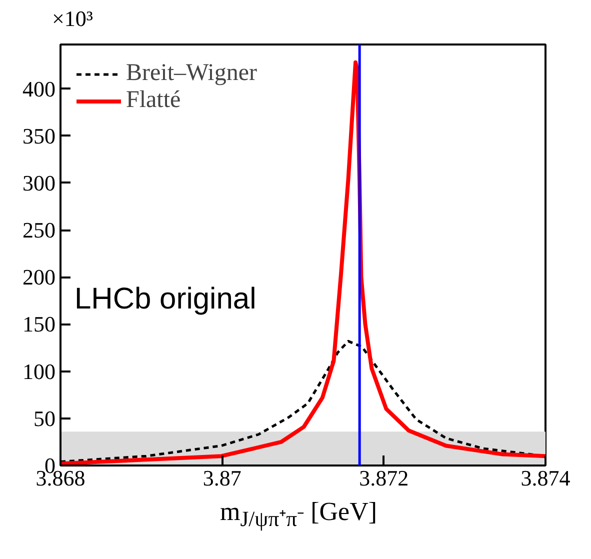 The width and height of the screenshot is (591, 559). I want to click on legend-label: Flatté, so click(153, 100).